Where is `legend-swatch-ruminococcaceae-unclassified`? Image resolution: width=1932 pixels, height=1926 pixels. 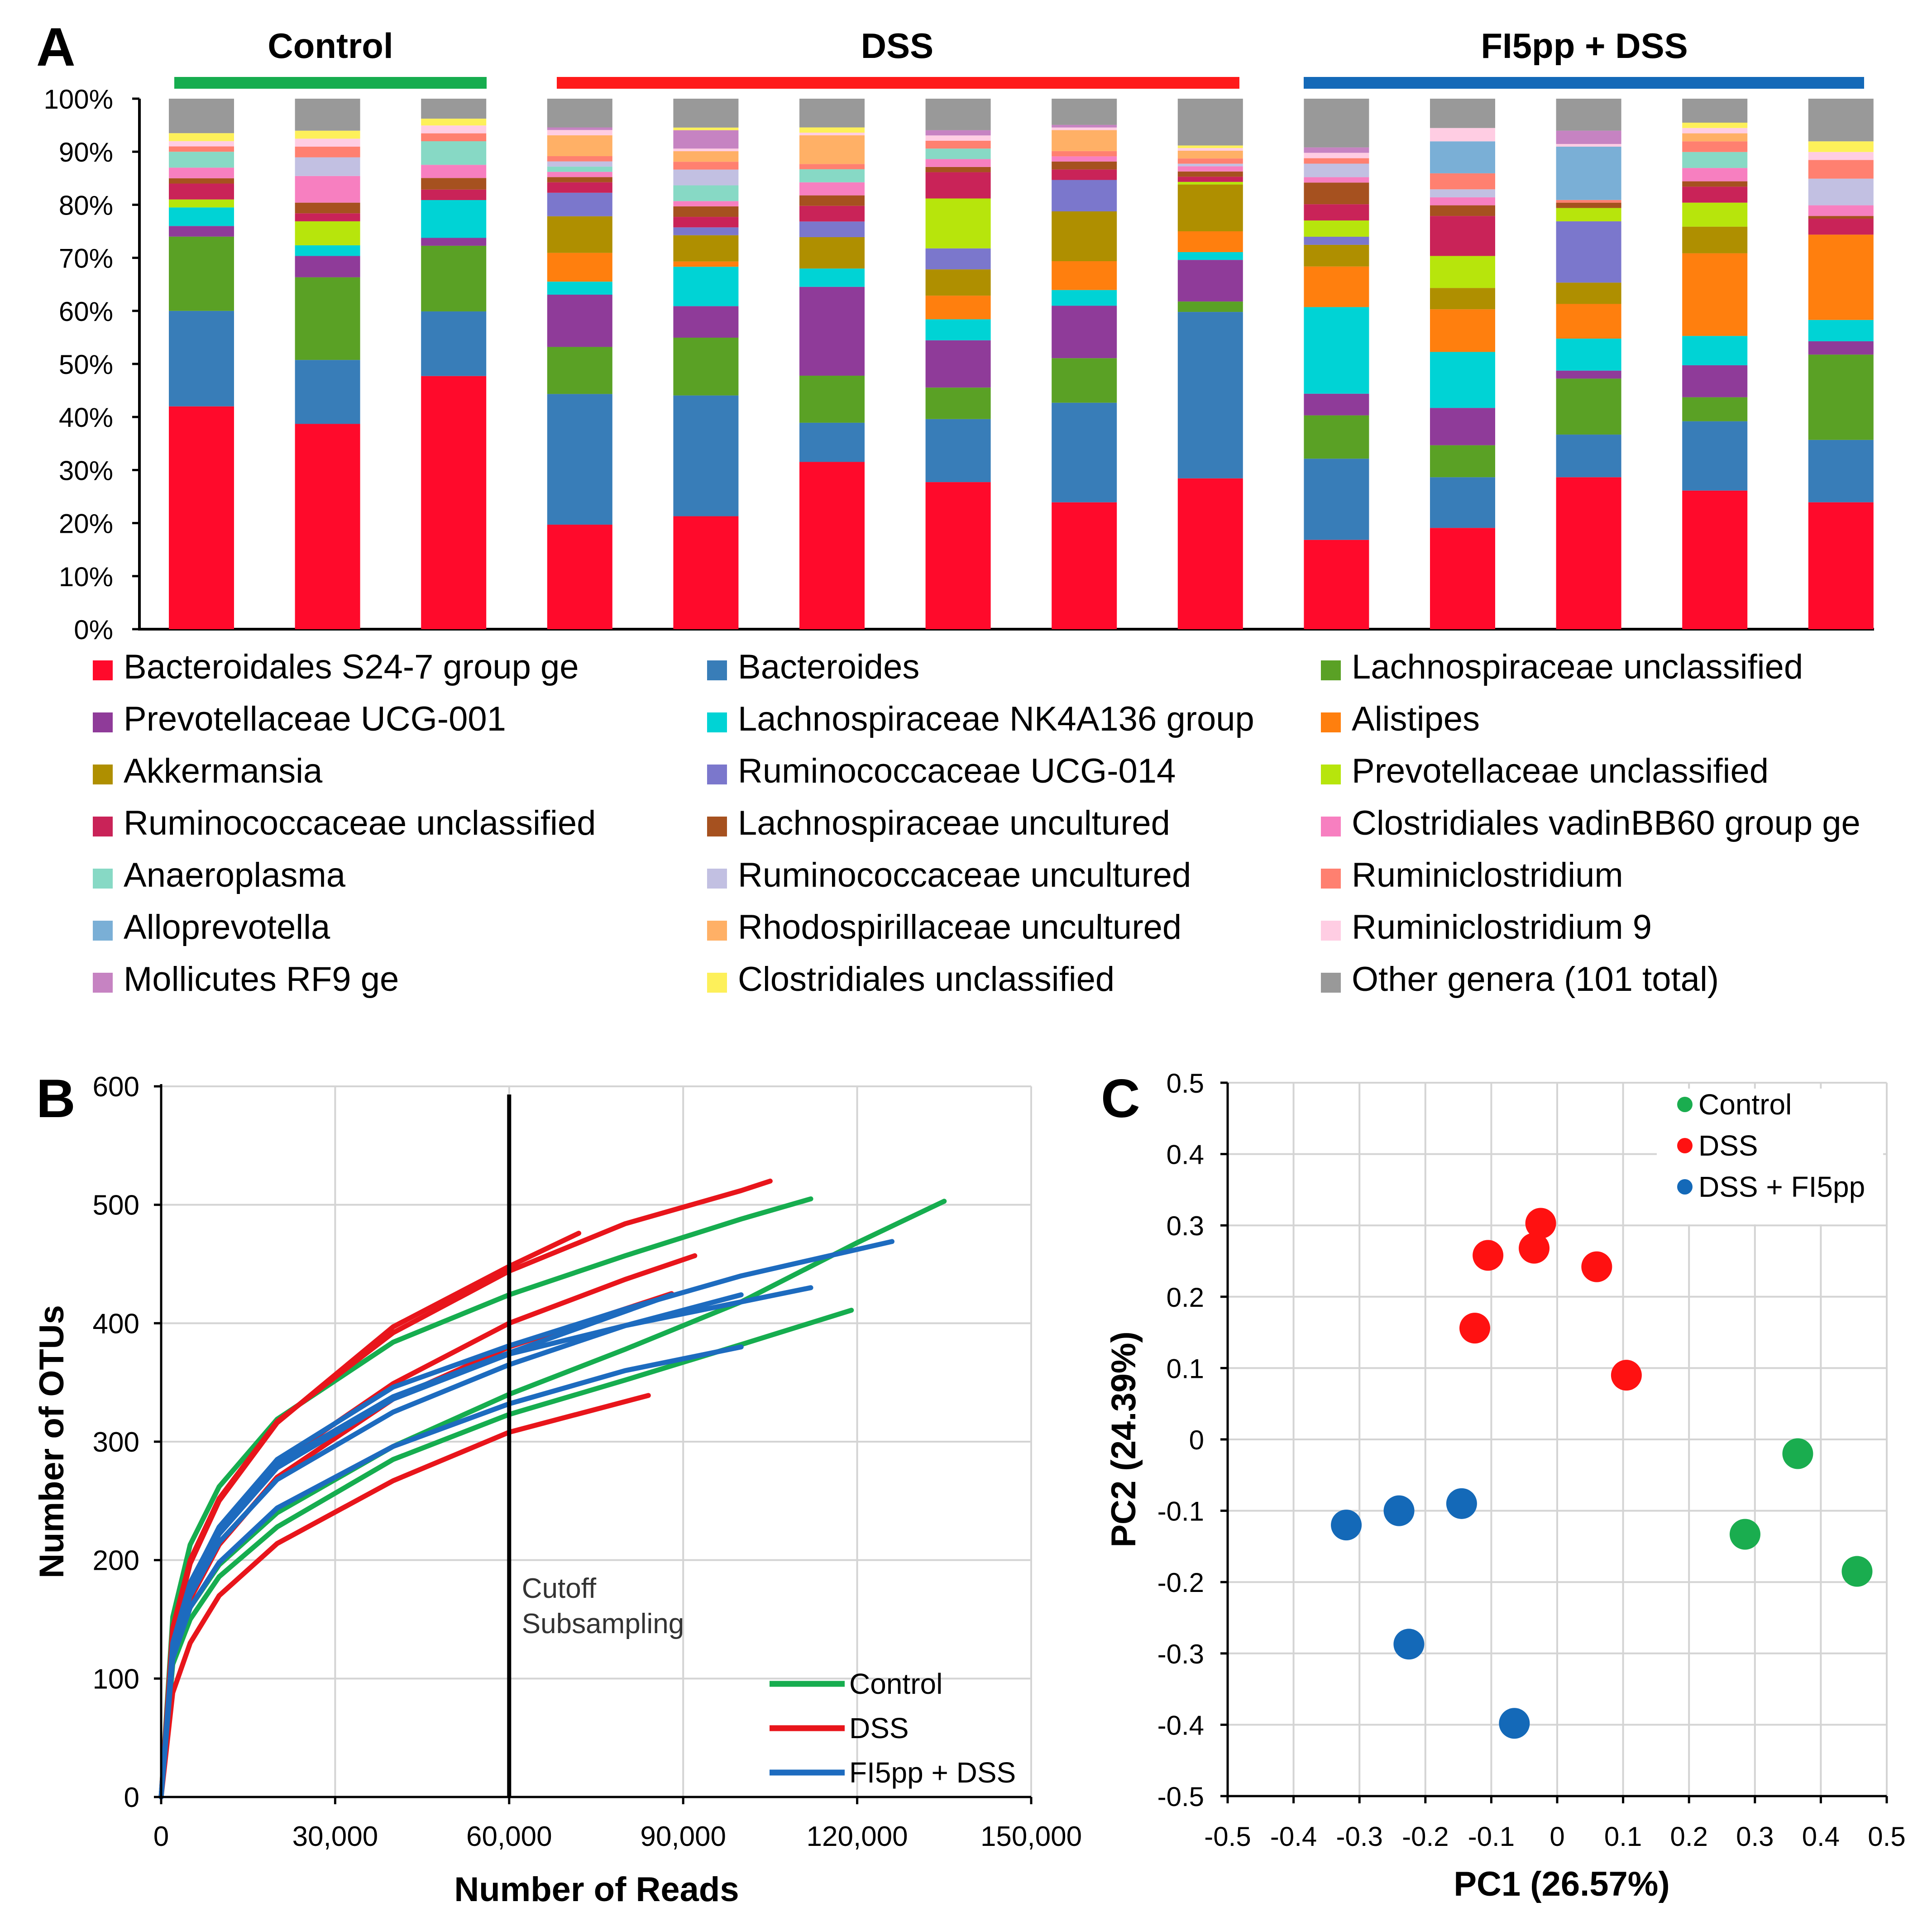 legend-swatch-ruminococcaceae-unclassified is located at coordinates (103, 826).